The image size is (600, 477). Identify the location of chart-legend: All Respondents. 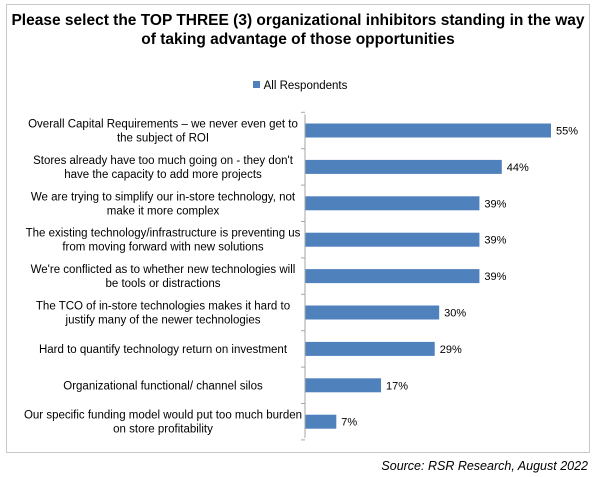
(300, 86).